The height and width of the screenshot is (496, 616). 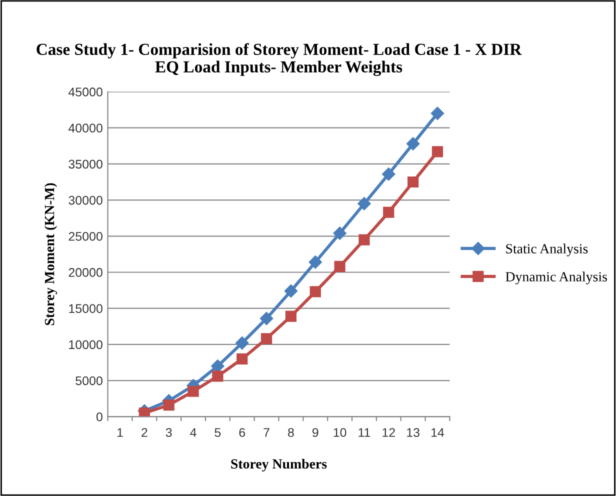 I want to click on x-axis-title: Storey Numbers, so click(x=279, y=465).